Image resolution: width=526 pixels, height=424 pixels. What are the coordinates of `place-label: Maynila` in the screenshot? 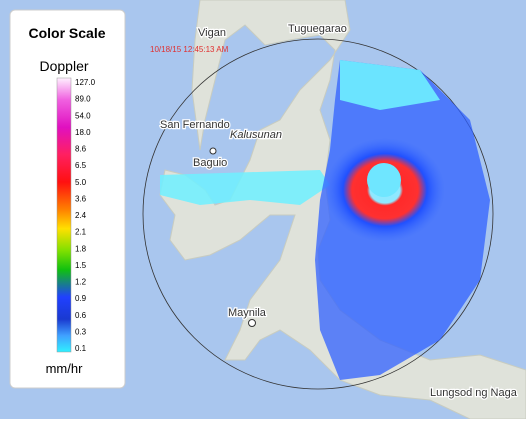 It's located at (247, 313).